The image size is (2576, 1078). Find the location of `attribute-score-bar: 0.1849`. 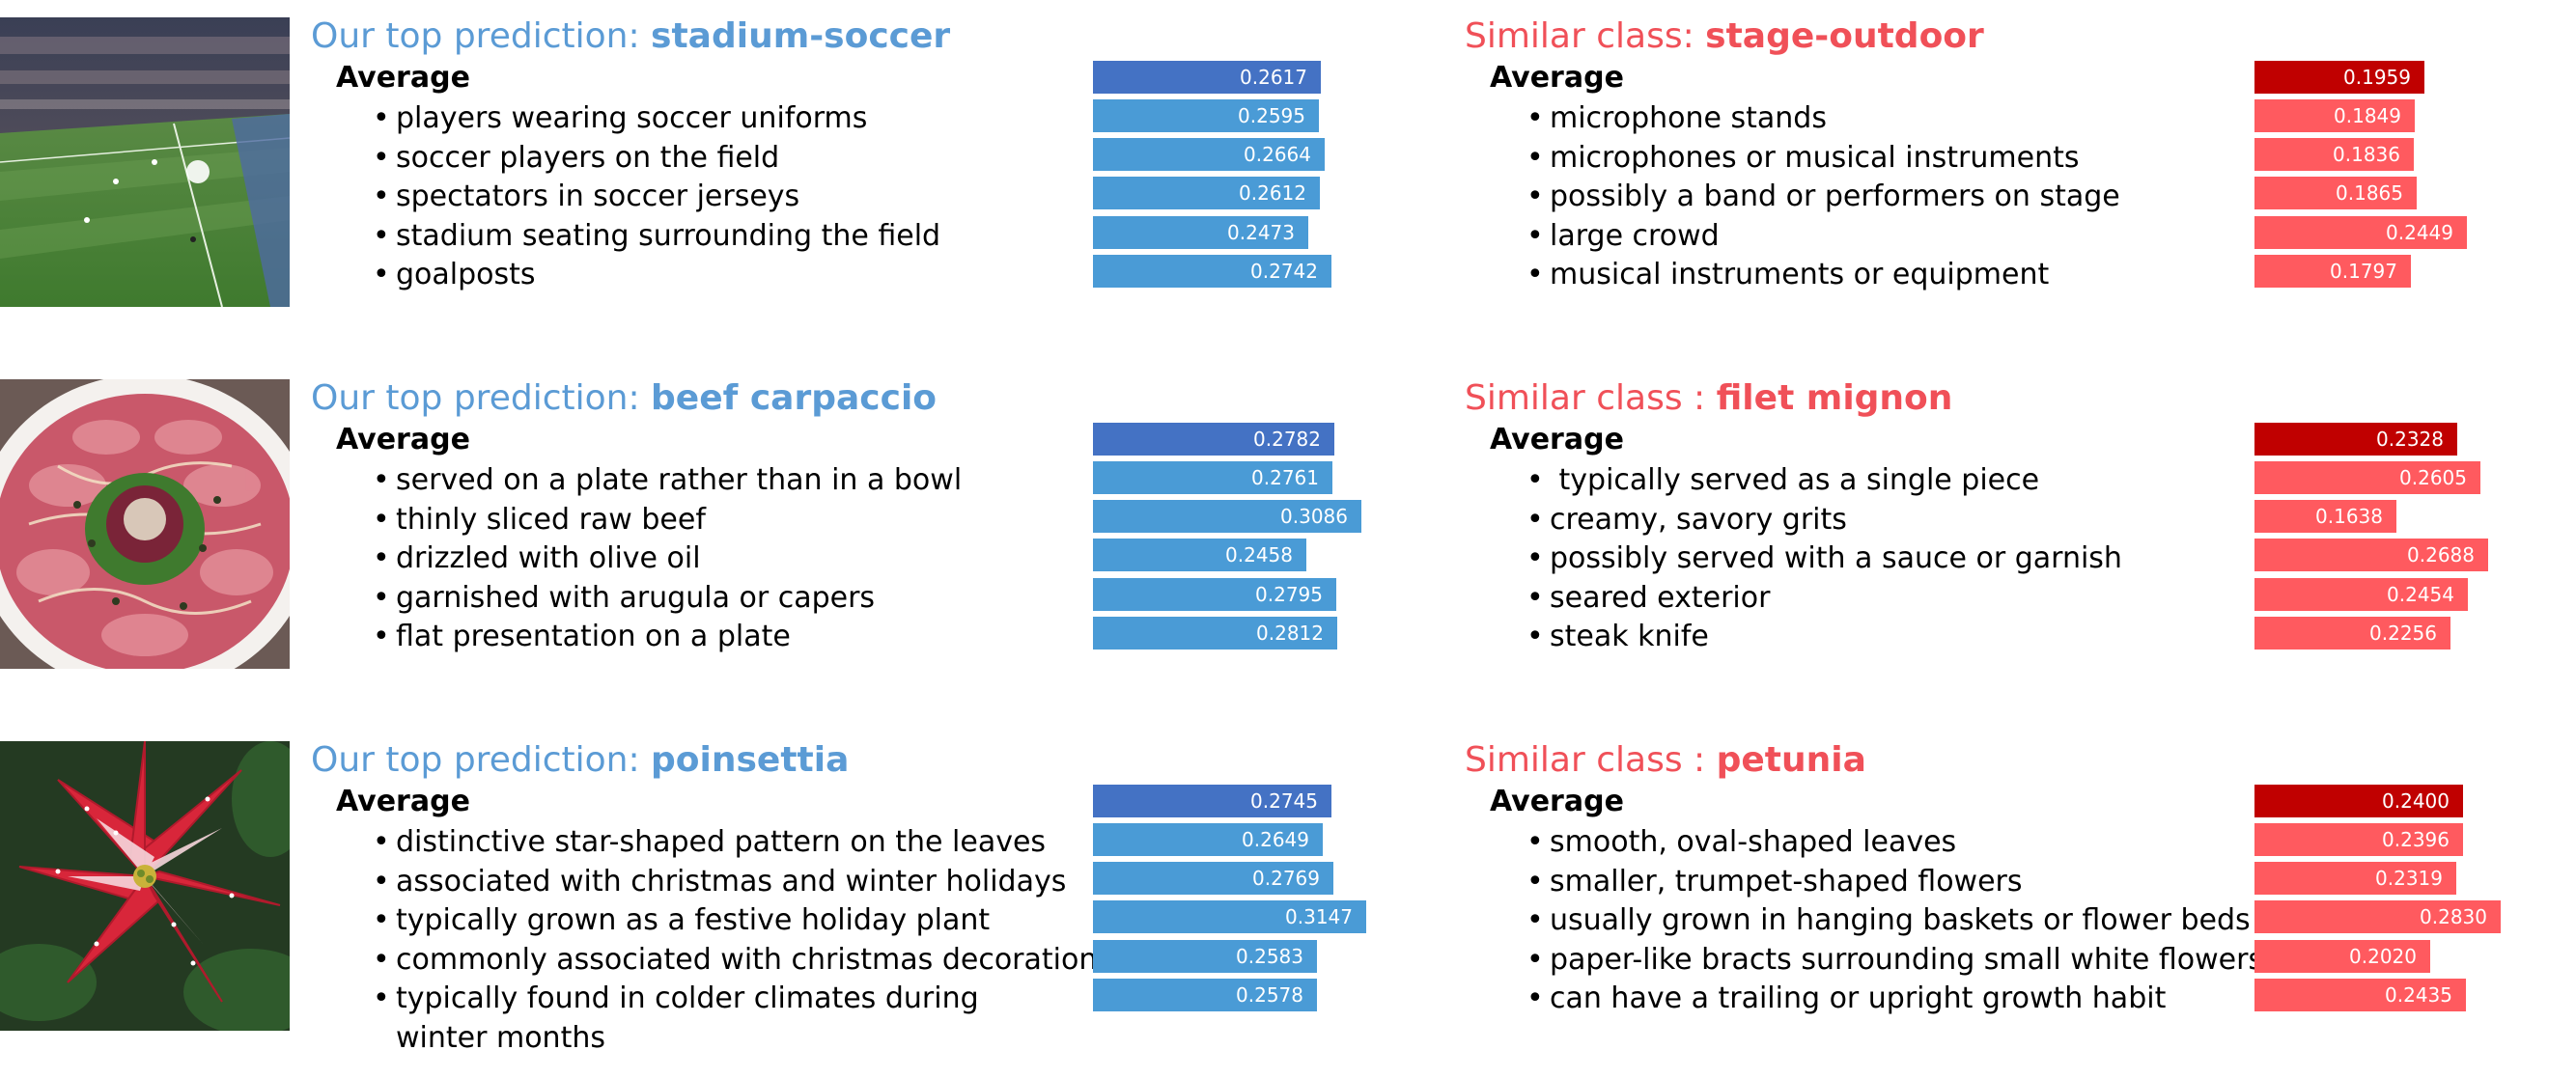

attribute-score-bar: 0.1849 is located at coordinates (2334, 115).